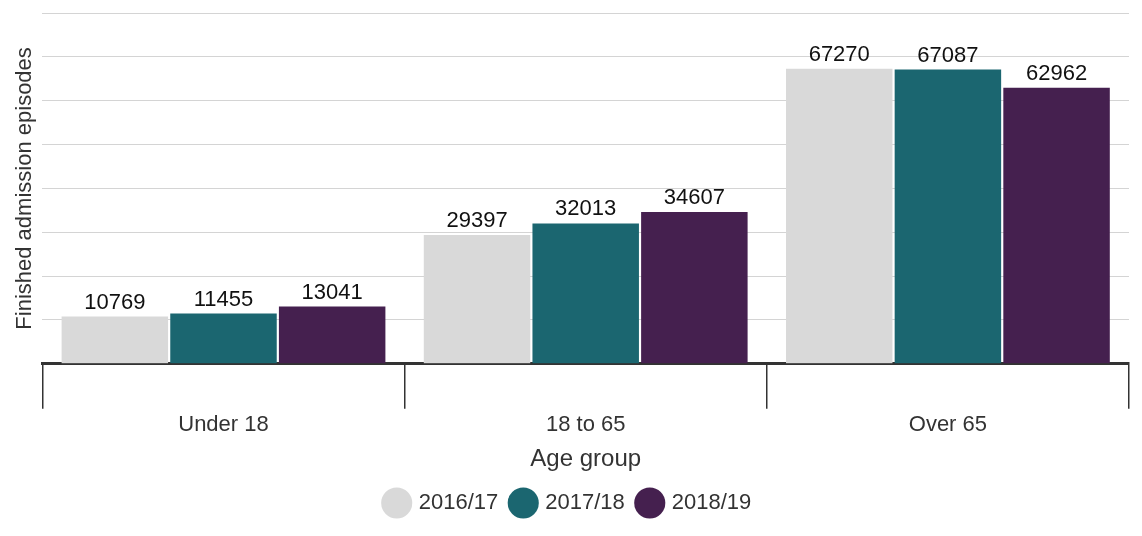 The image size is (1142, 536). Describe the element at coordinates (458, 502) in the screenshot. I see `legend-label: 2016/17` at that location.